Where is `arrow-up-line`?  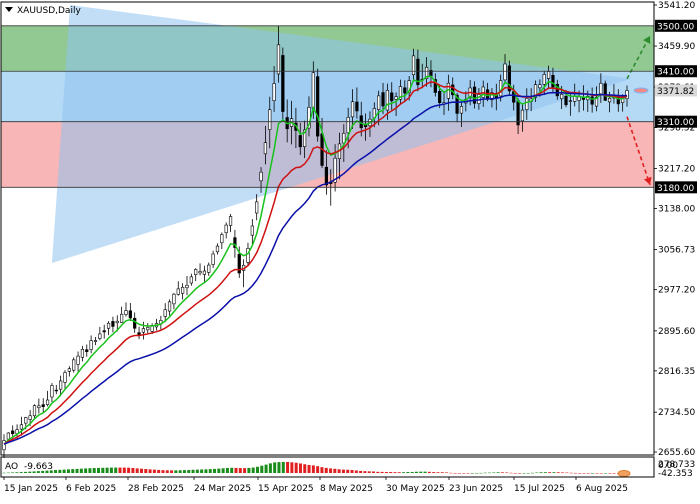
arrow-up-line is located at coordinates (638, 57).